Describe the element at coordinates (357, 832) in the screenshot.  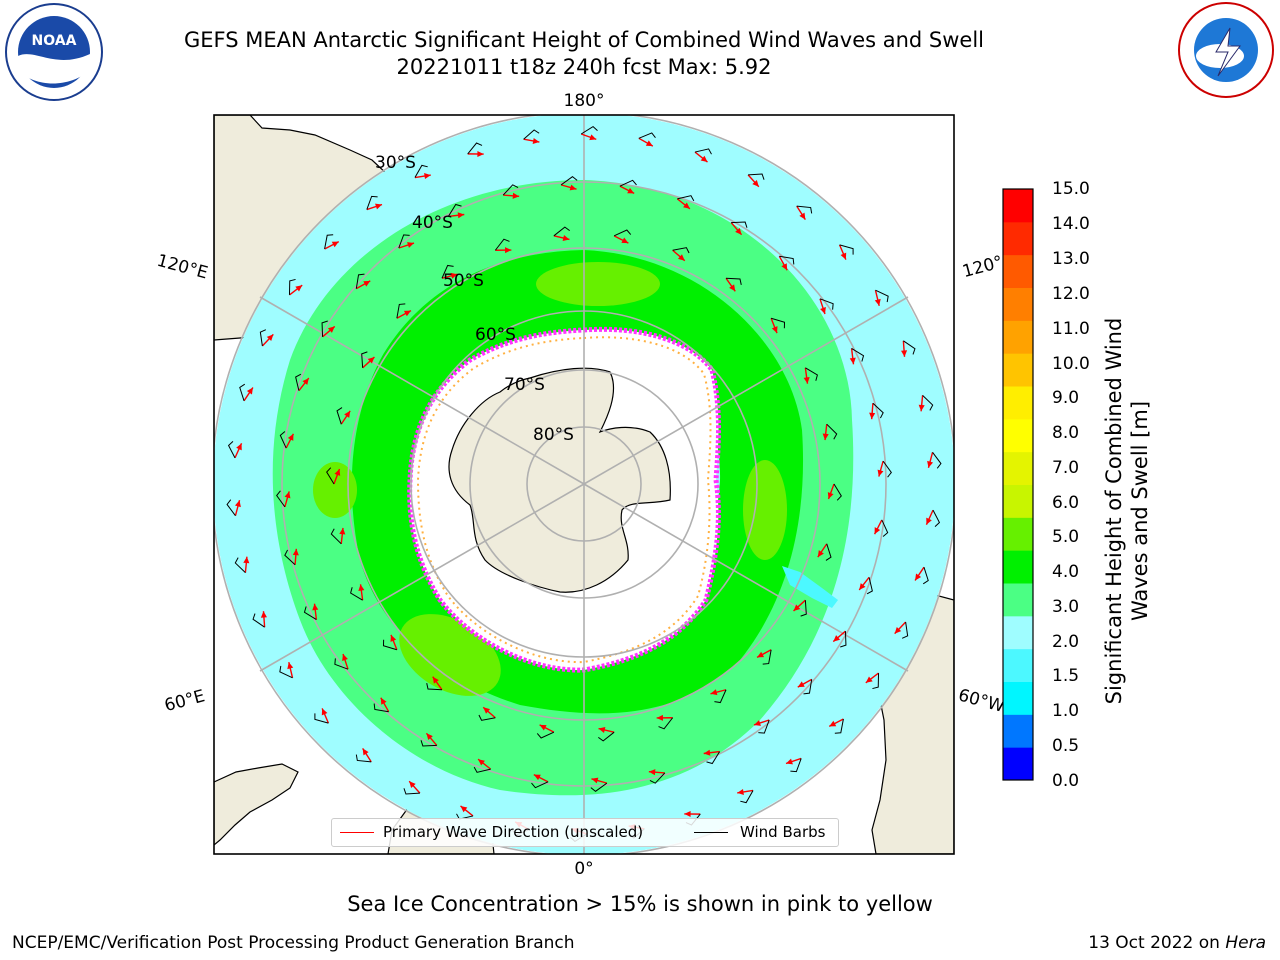
I see `legend-wave-line` at that location.